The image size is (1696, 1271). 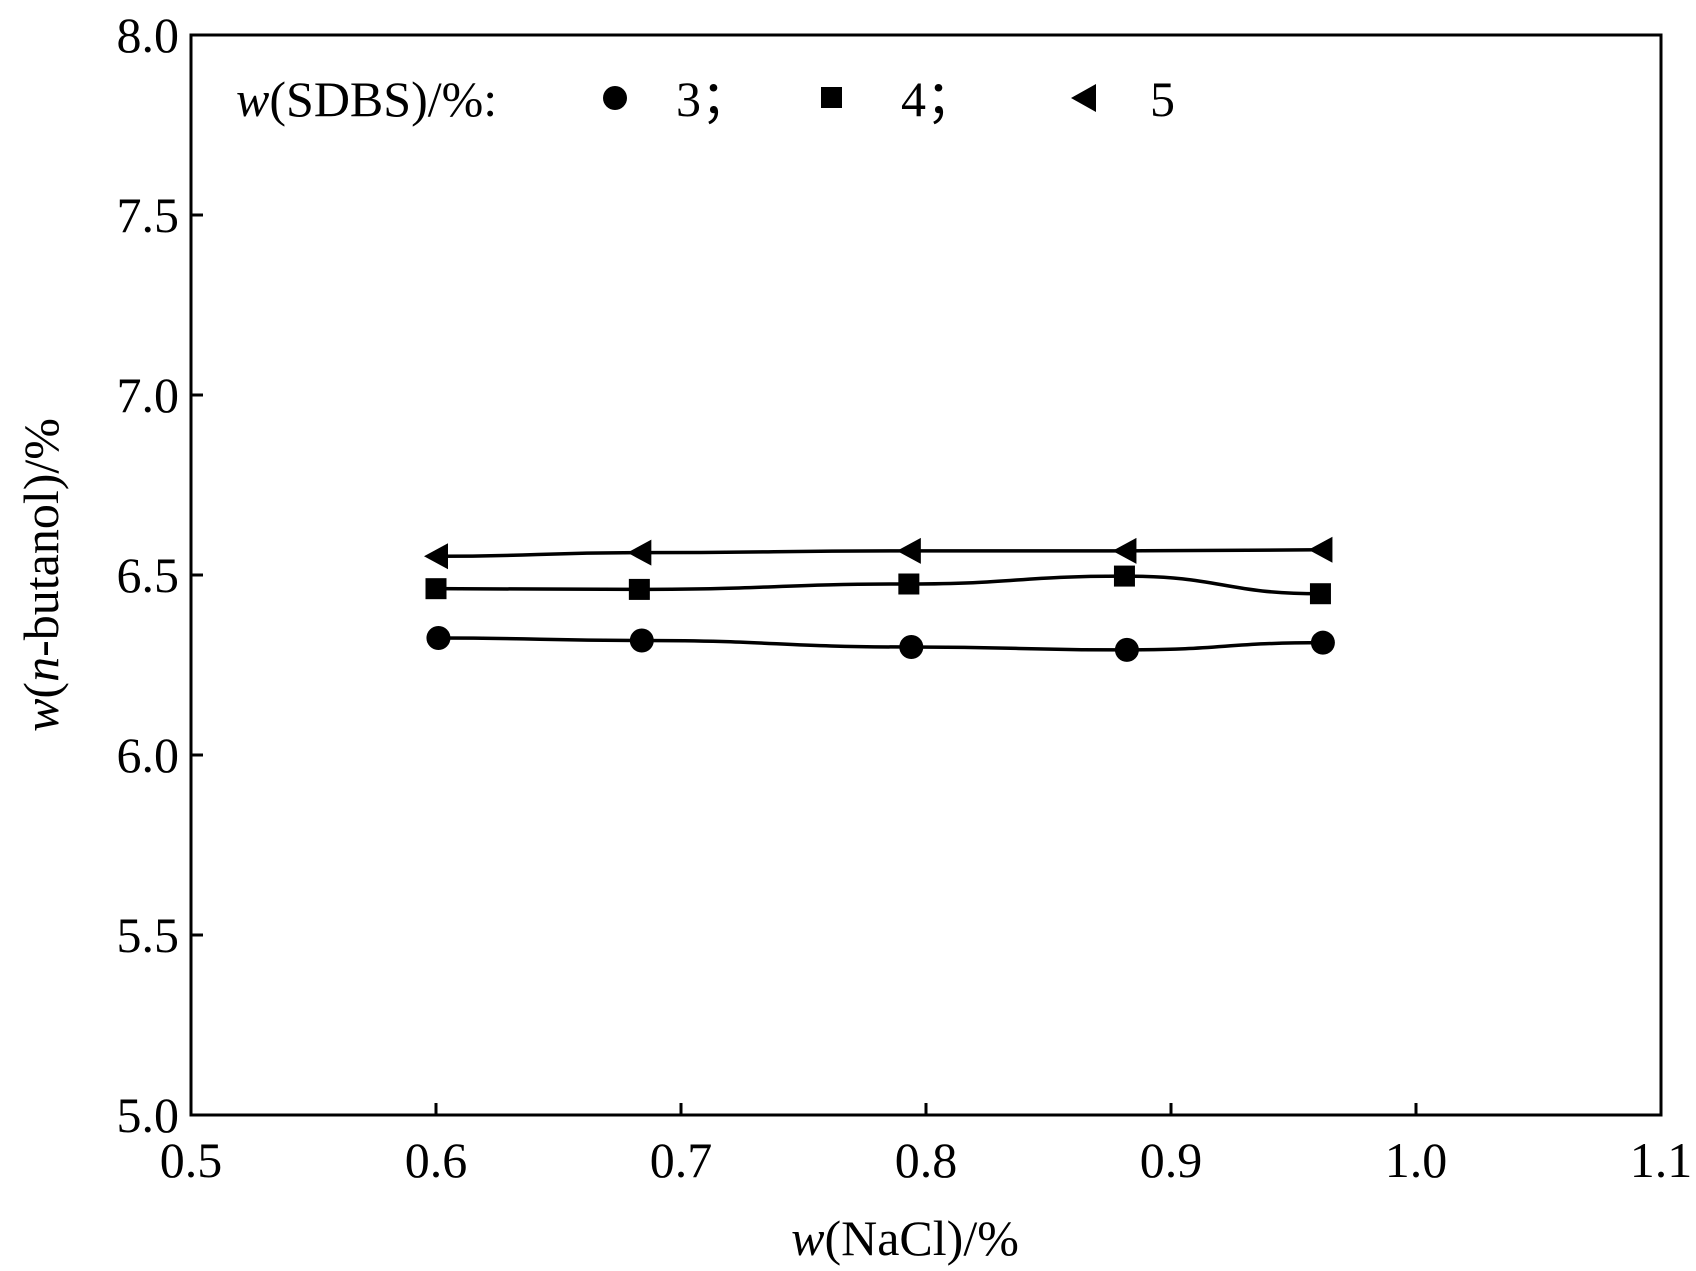 What do you see at coordinates (1661, 1160) in the screenshot?
I see `x-tick-label: 1.1` at bounding box center [1661, 1160].